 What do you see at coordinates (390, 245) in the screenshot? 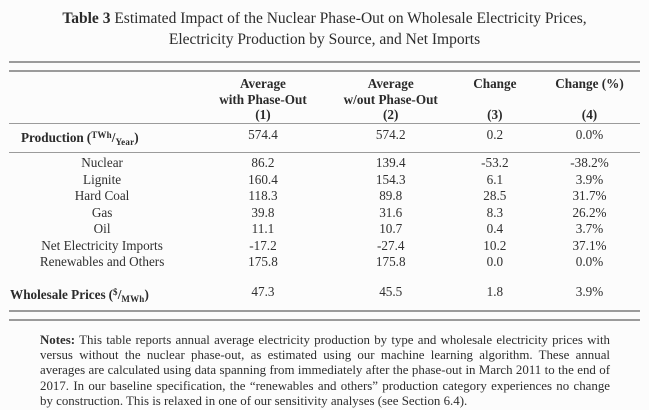
I see `cell: -27.4` at bounding box center [390, 245].